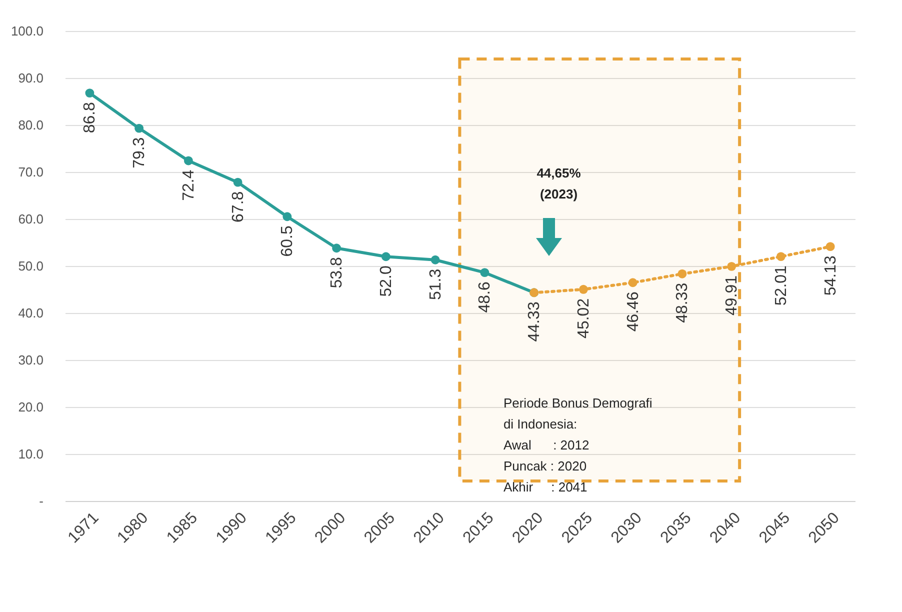 This screenshot has height=612, width=902. Describe the element at coordinates (485, 297) in the screenshot. I see `data-label: 48.6` at that location.